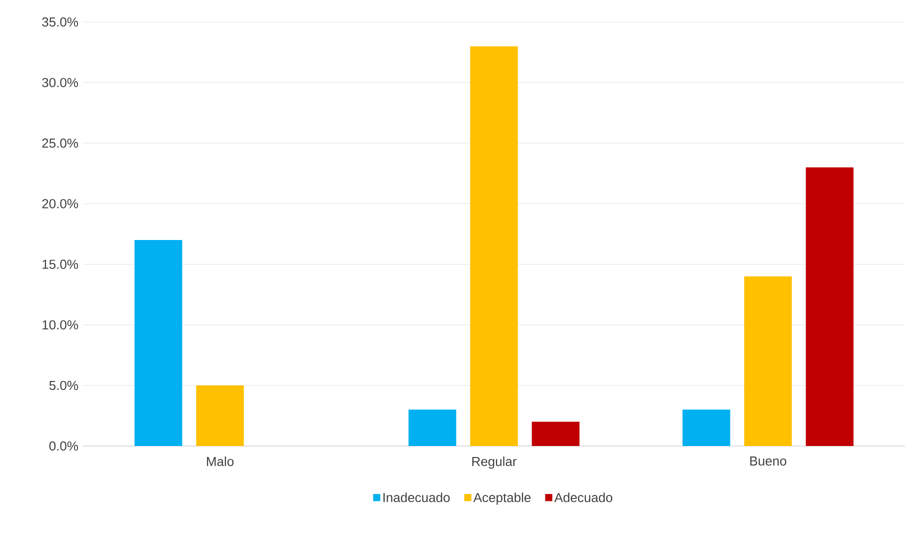 This screenshot has height=539, width=912. Describe the element at coordinates (60, 143) in the screenshot. I see `y-tick-label: 25.0%` at that location.